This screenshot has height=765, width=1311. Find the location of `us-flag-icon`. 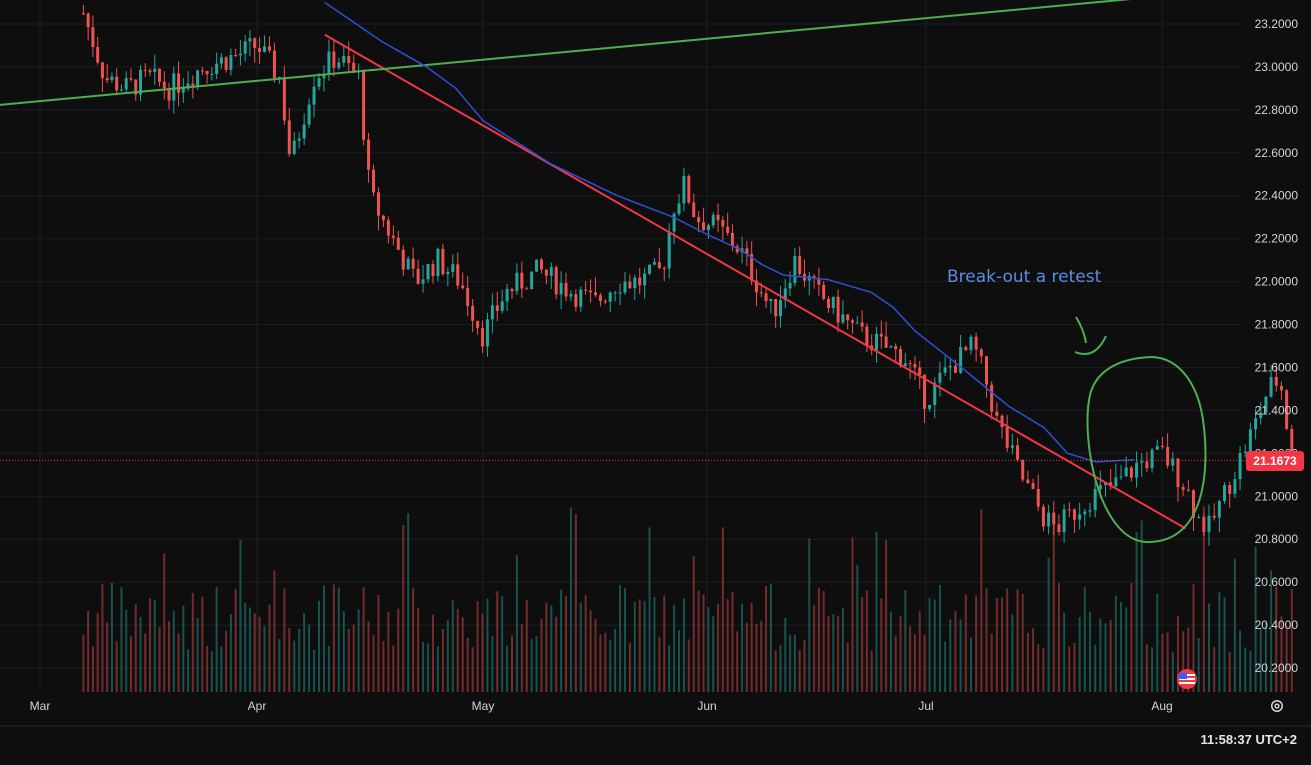

us-flag-icon is located at coordinates (1187, 679).